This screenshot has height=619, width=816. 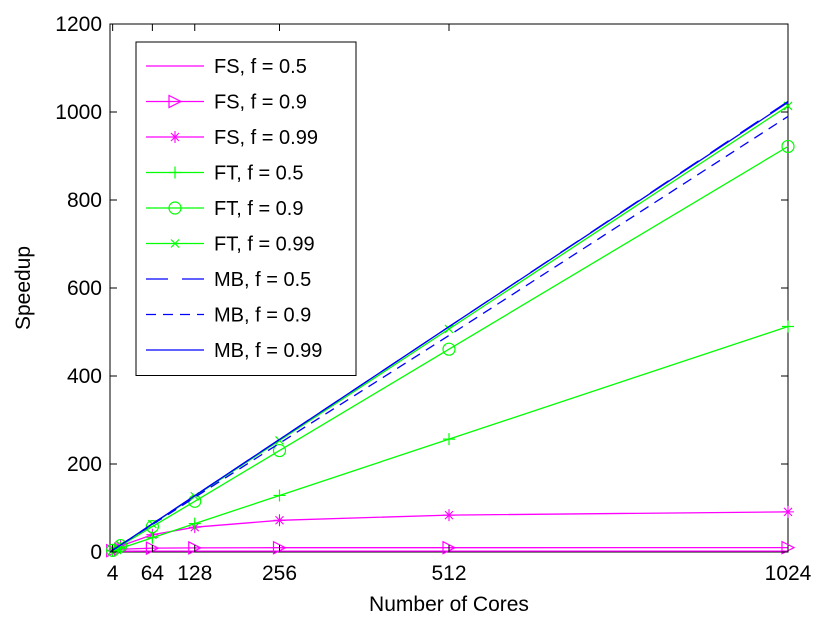 I want to click on y-tick-label: 400, so click(x=84, y=376).